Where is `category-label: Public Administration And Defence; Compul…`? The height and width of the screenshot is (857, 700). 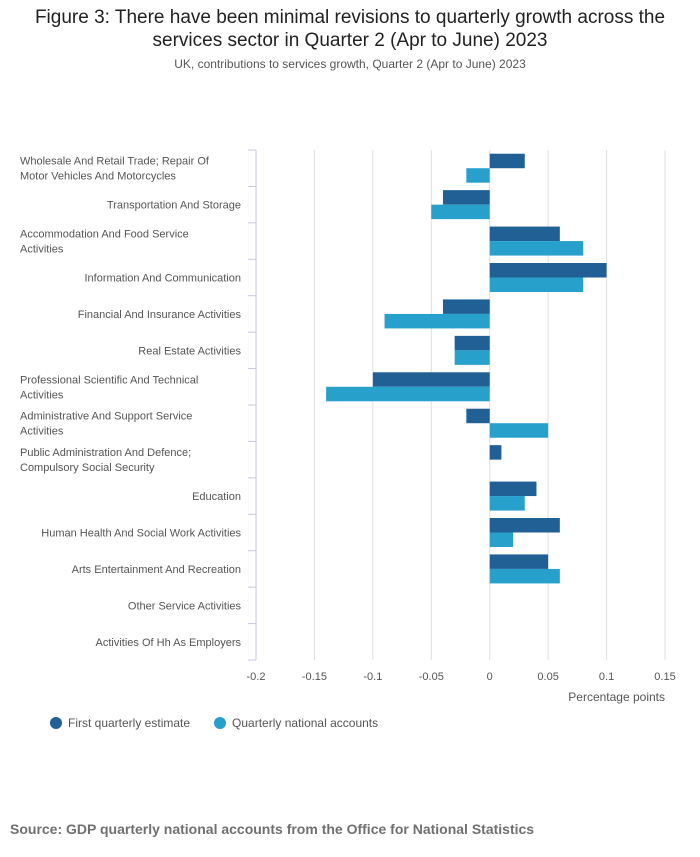
category-label: Public Administration And Defence; Compul… is located at coordinates (105, 460).